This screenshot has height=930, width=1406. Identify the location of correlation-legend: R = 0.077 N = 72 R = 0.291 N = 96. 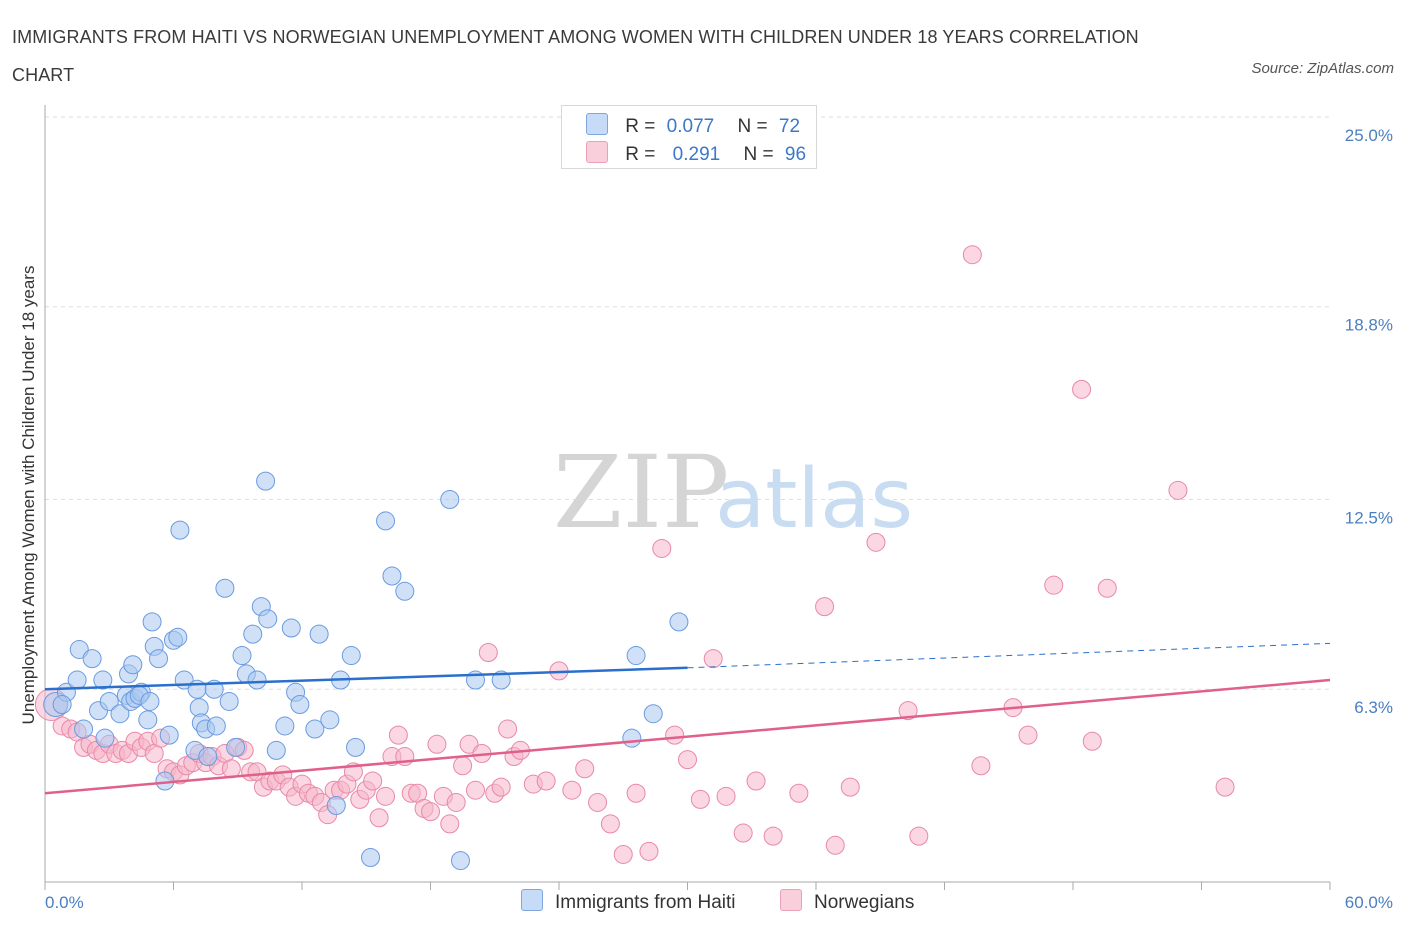
(689, 137).